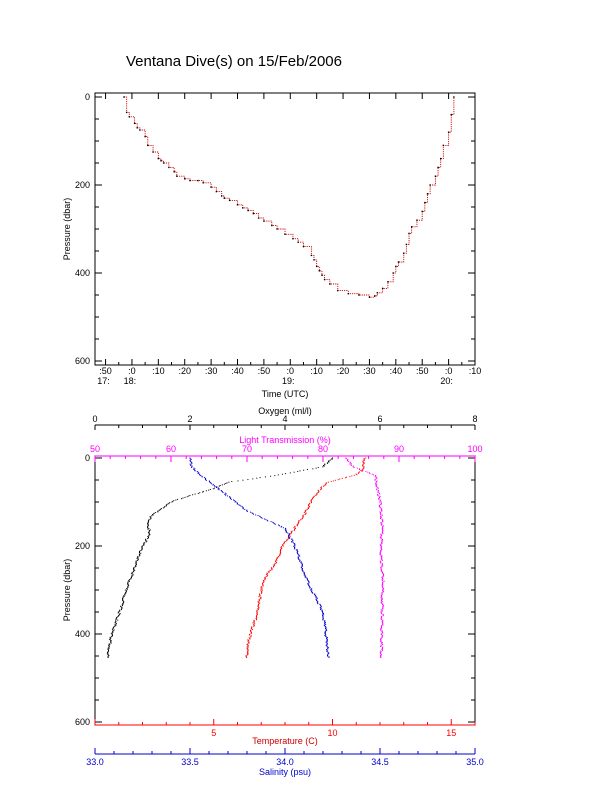 The width and height of the screenshot is (612, 785). Describe the element at coordinates (369, 371) in the screenshot. I see `top-x-tick-label: :30` at that location.